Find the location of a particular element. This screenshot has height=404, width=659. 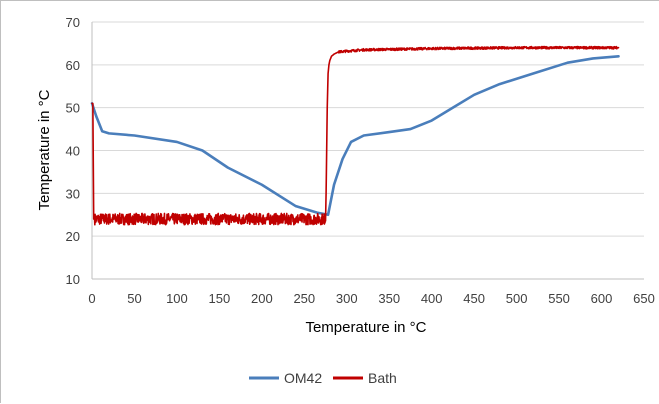

x-tick-label: 250 is located at coordinates (304, 298).